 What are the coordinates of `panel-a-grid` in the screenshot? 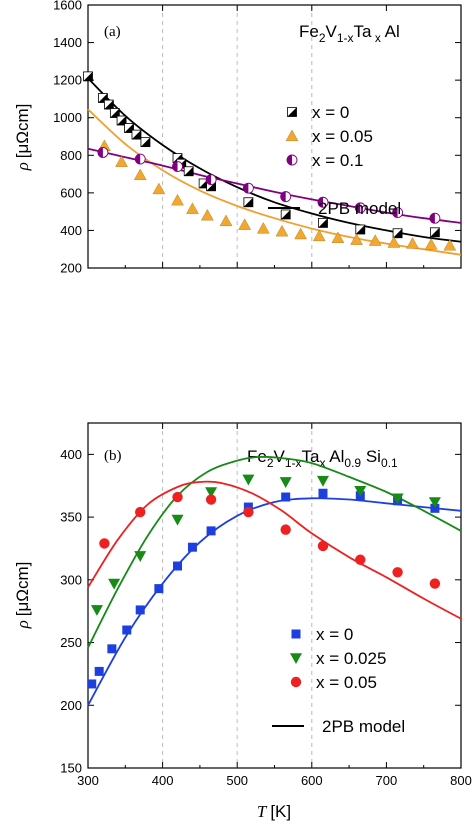 It's located at (237, 136).